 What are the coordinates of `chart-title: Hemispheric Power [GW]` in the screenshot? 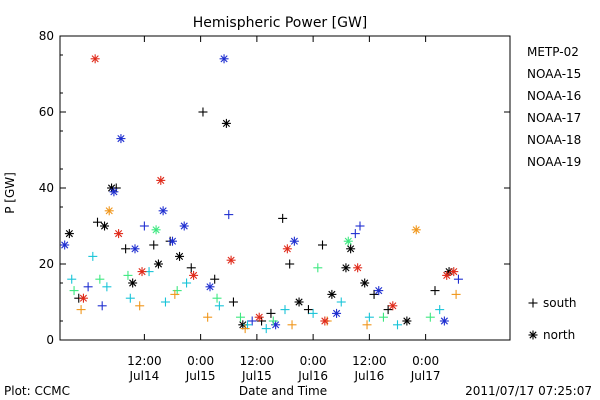 It's located at (280, 23).